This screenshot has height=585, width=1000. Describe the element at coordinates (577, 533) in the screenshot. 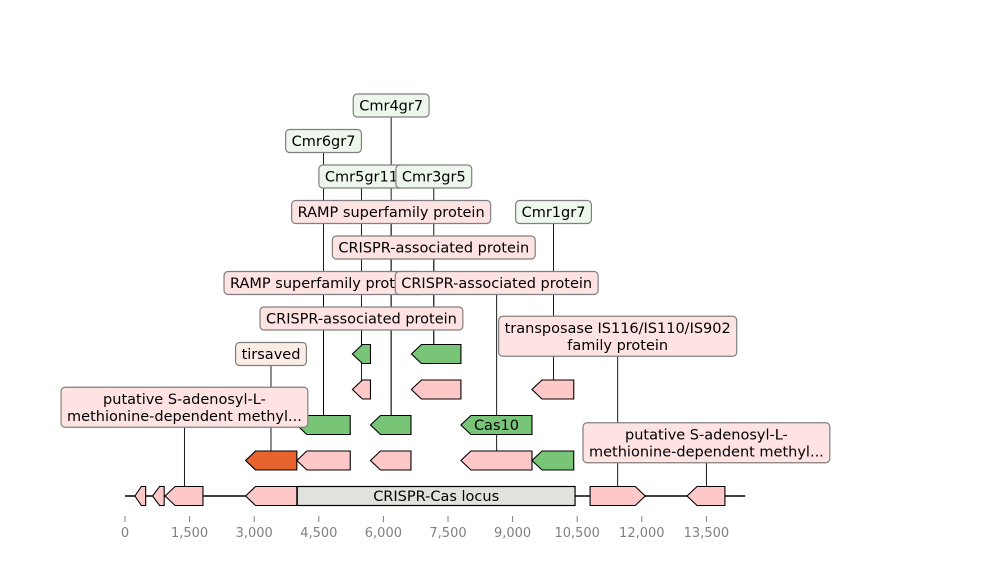

I see `axis-tick-label: 10,500` at that location.